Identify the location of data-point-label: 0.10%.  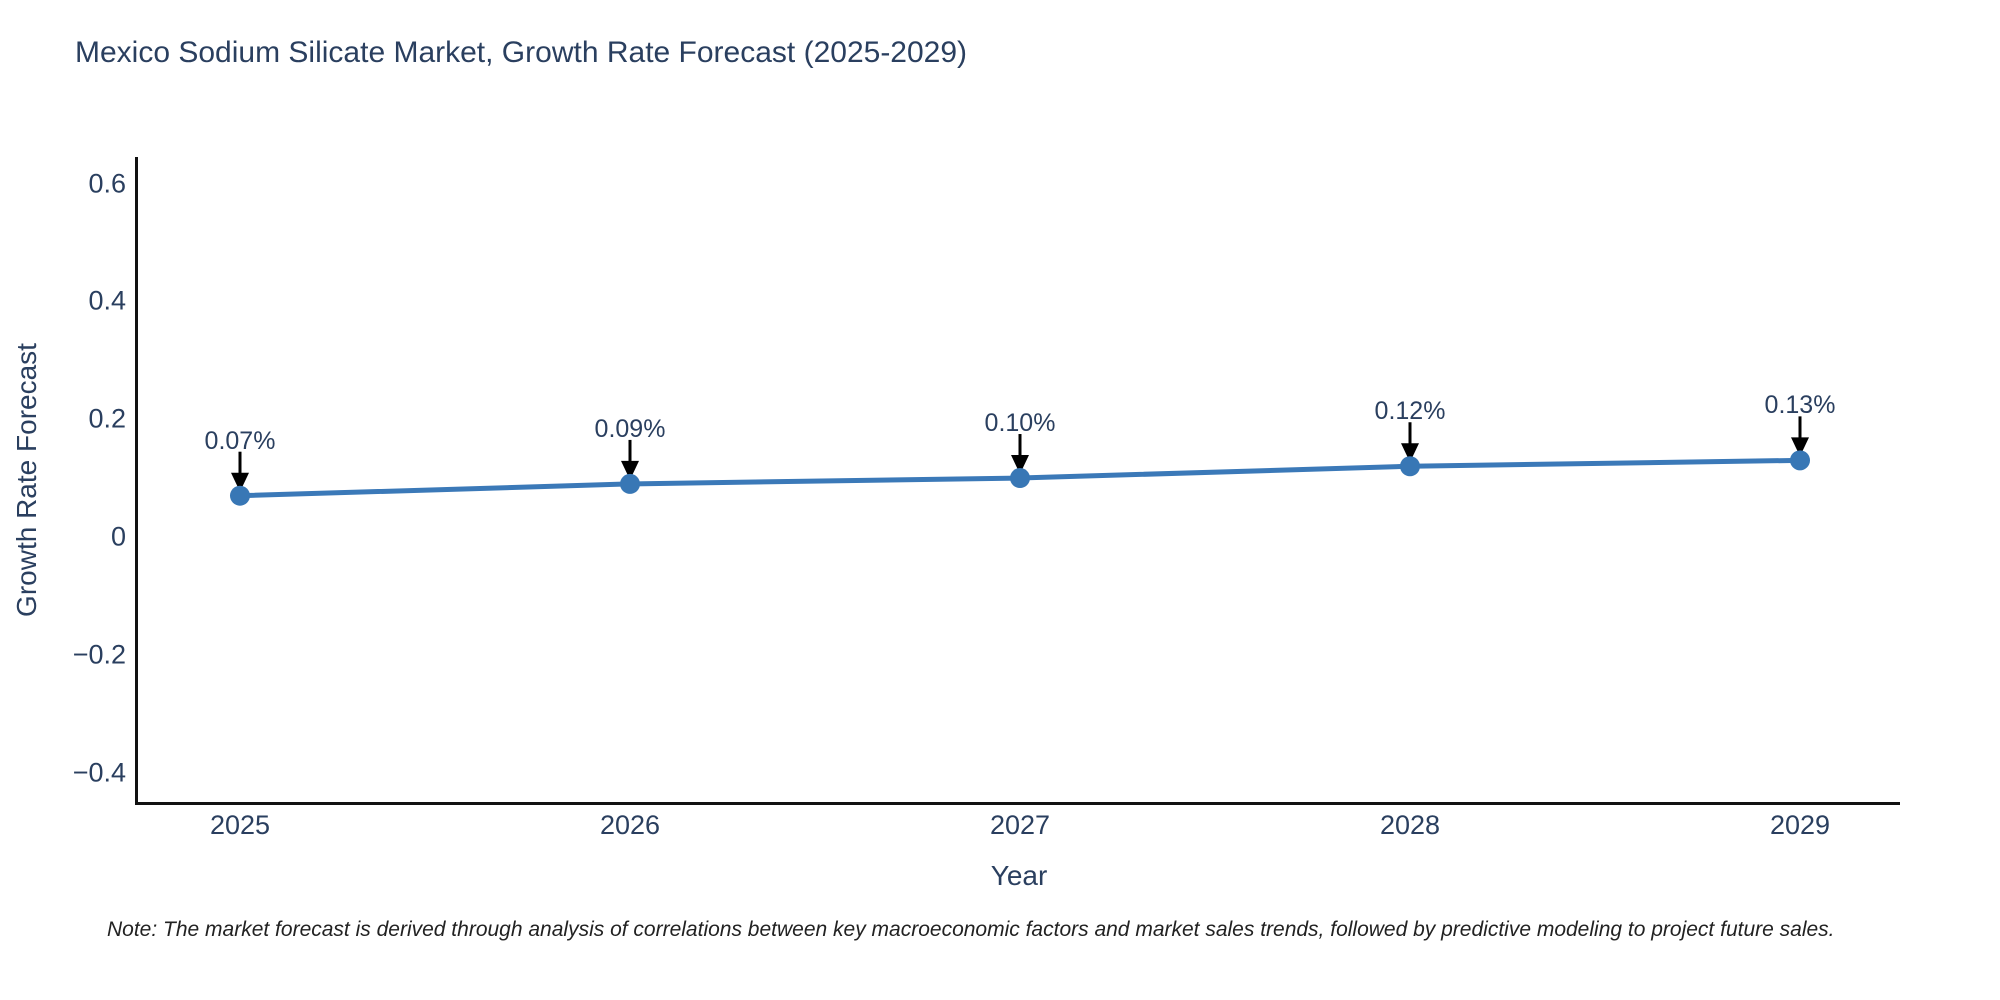
(1020, 423).